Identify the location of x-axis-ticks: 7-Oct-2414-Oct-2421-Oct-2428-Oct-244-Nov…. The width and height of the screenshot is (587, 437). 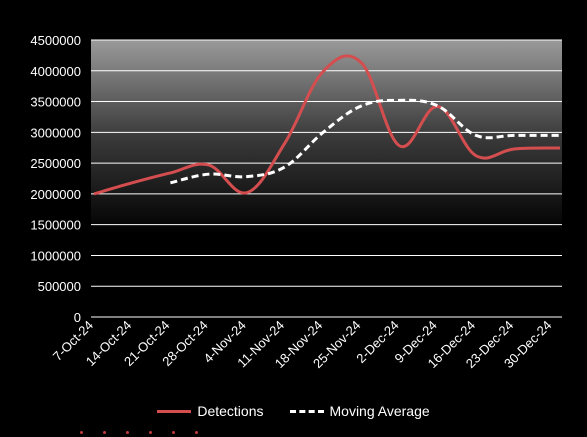
(302, 345).